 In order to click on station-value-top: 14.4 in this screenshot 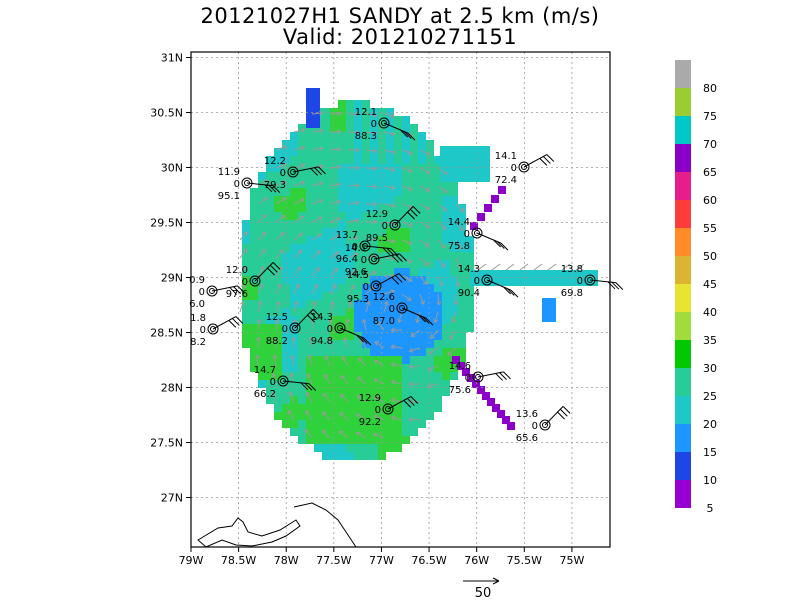, I will do `click(459, 222)`.